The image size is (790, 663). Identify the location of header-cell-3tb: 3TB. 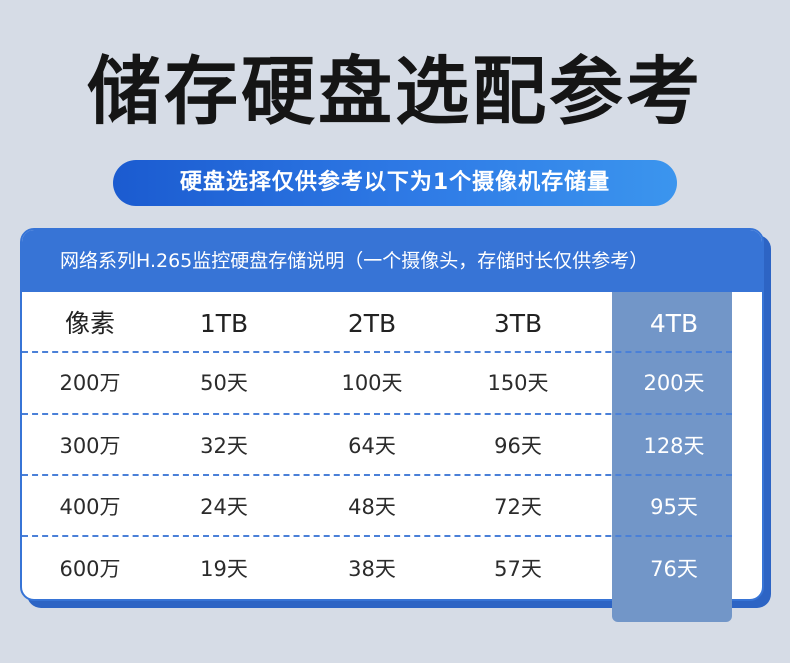
(518, 323).